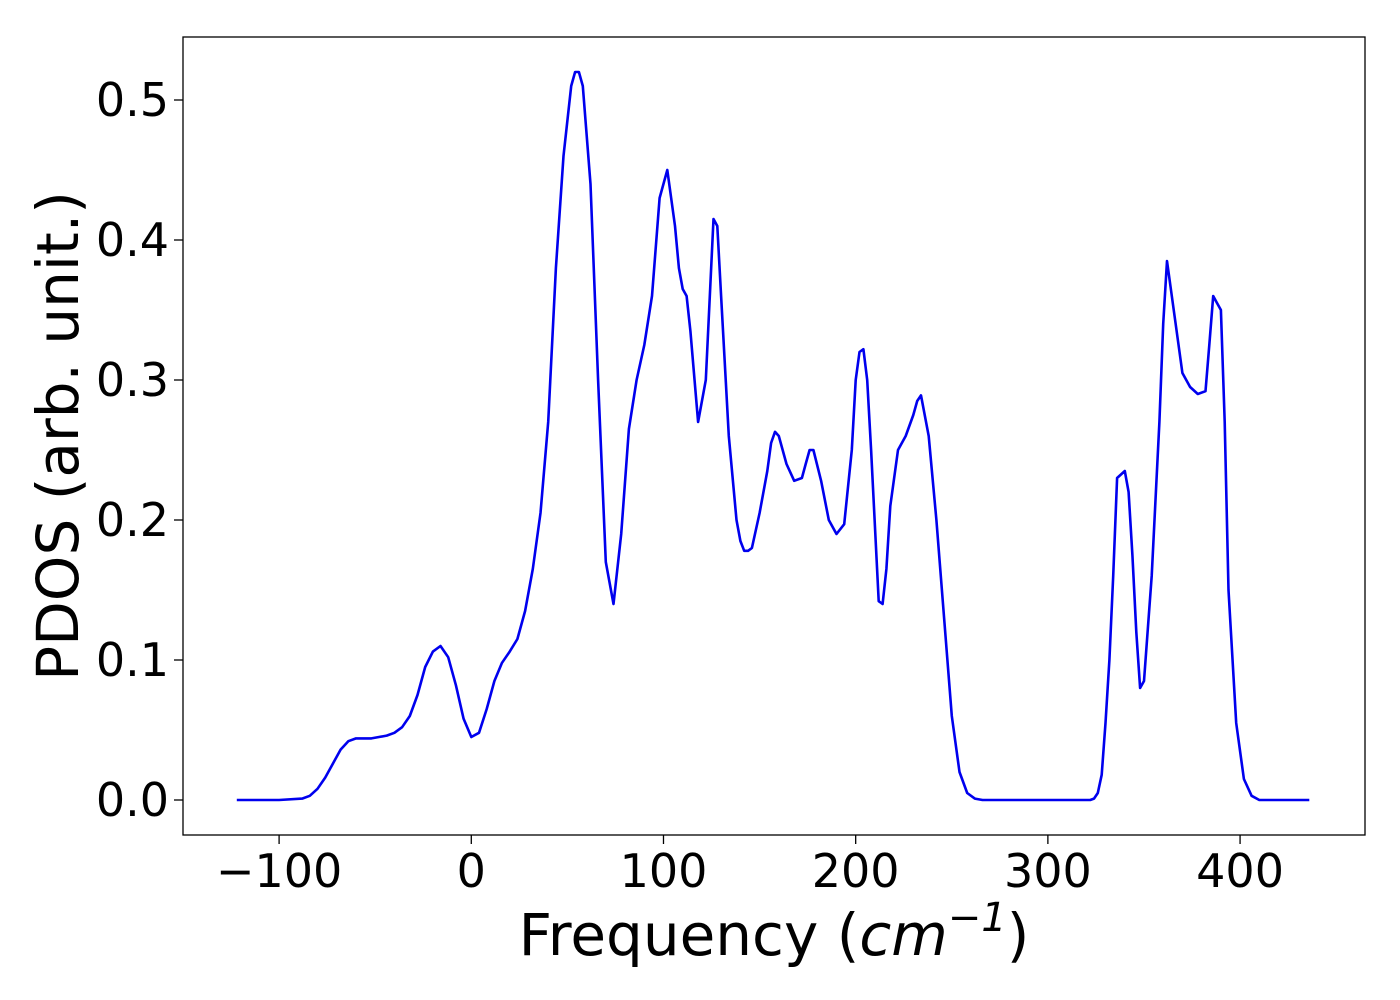 The width and height of the screenshot is (1400, 1000). Describe the element at coordinates (1048, 871) in the screenshot. I see `x-tick-label: 300` at that location.